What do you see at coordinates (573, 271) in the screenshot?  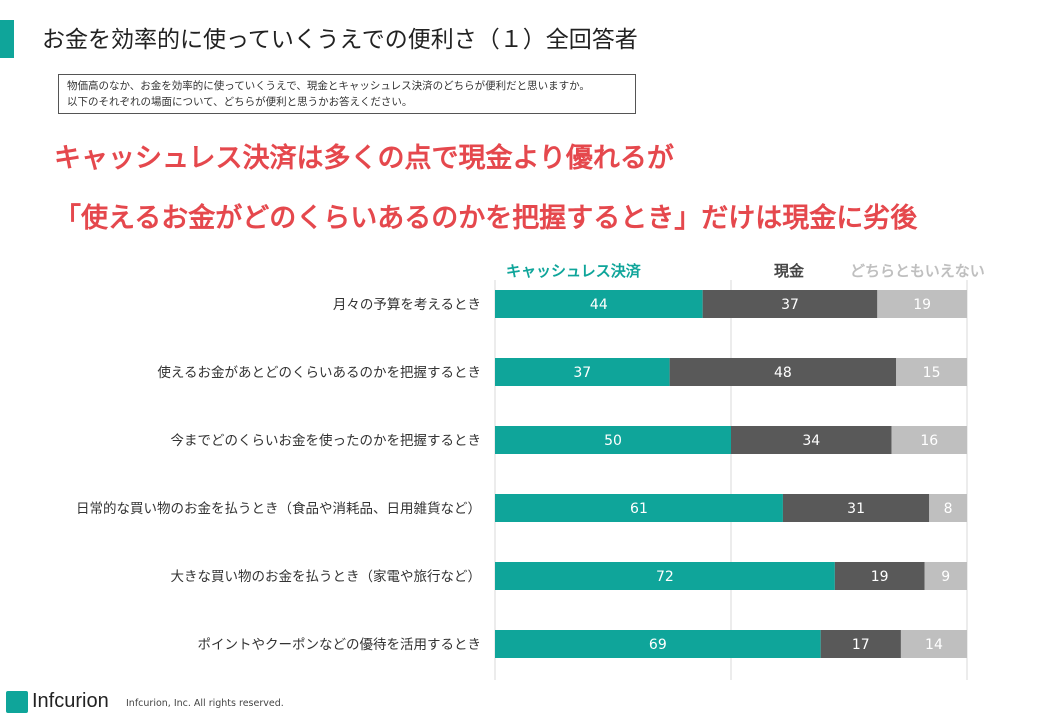 I see `legend-cashless: キャッシュレス決済` at bounding box center [573, 271].